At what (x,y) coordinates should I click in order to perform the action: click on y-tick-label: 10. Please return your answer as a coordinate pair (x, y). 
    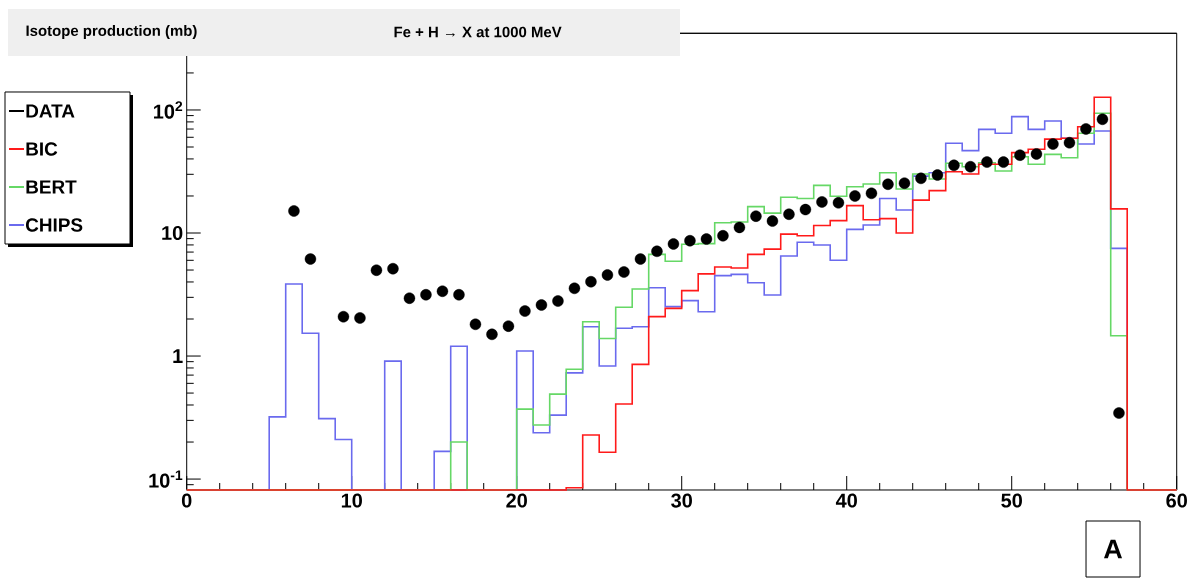
    Looking at the image, I should click on (172, 233).